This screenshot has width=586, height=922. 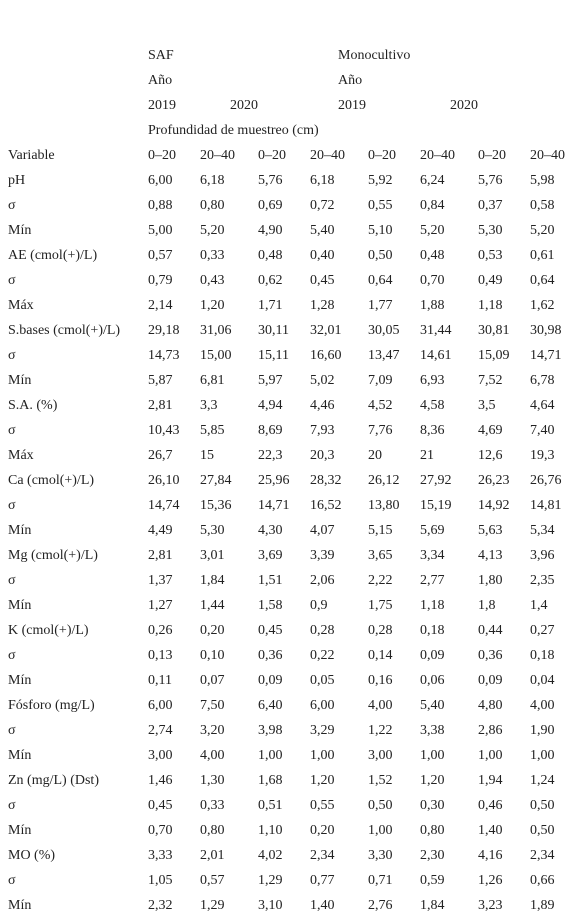 I want to click on cell: 15,09, so click(x=494, y=355).